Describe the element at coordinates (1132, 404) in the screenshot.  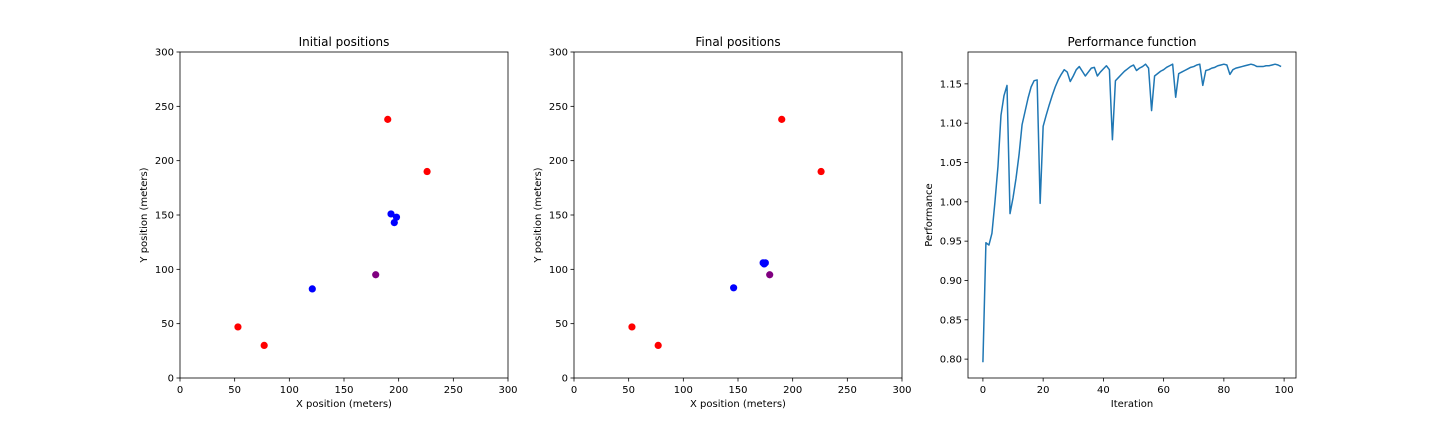
I see `x-axis-label: Iteration` at that location.